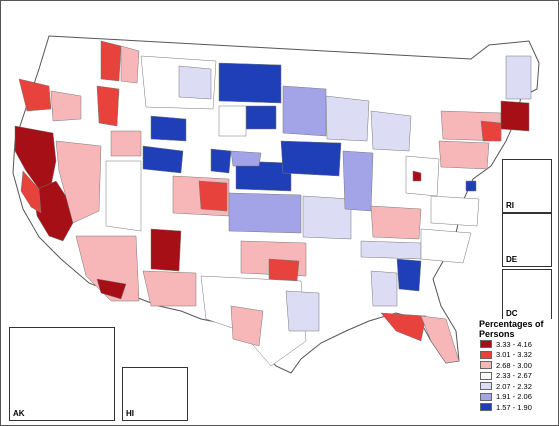  Describe the element at coordinates (265, 213) in the screenshot. I see `region-kansas` at that location.